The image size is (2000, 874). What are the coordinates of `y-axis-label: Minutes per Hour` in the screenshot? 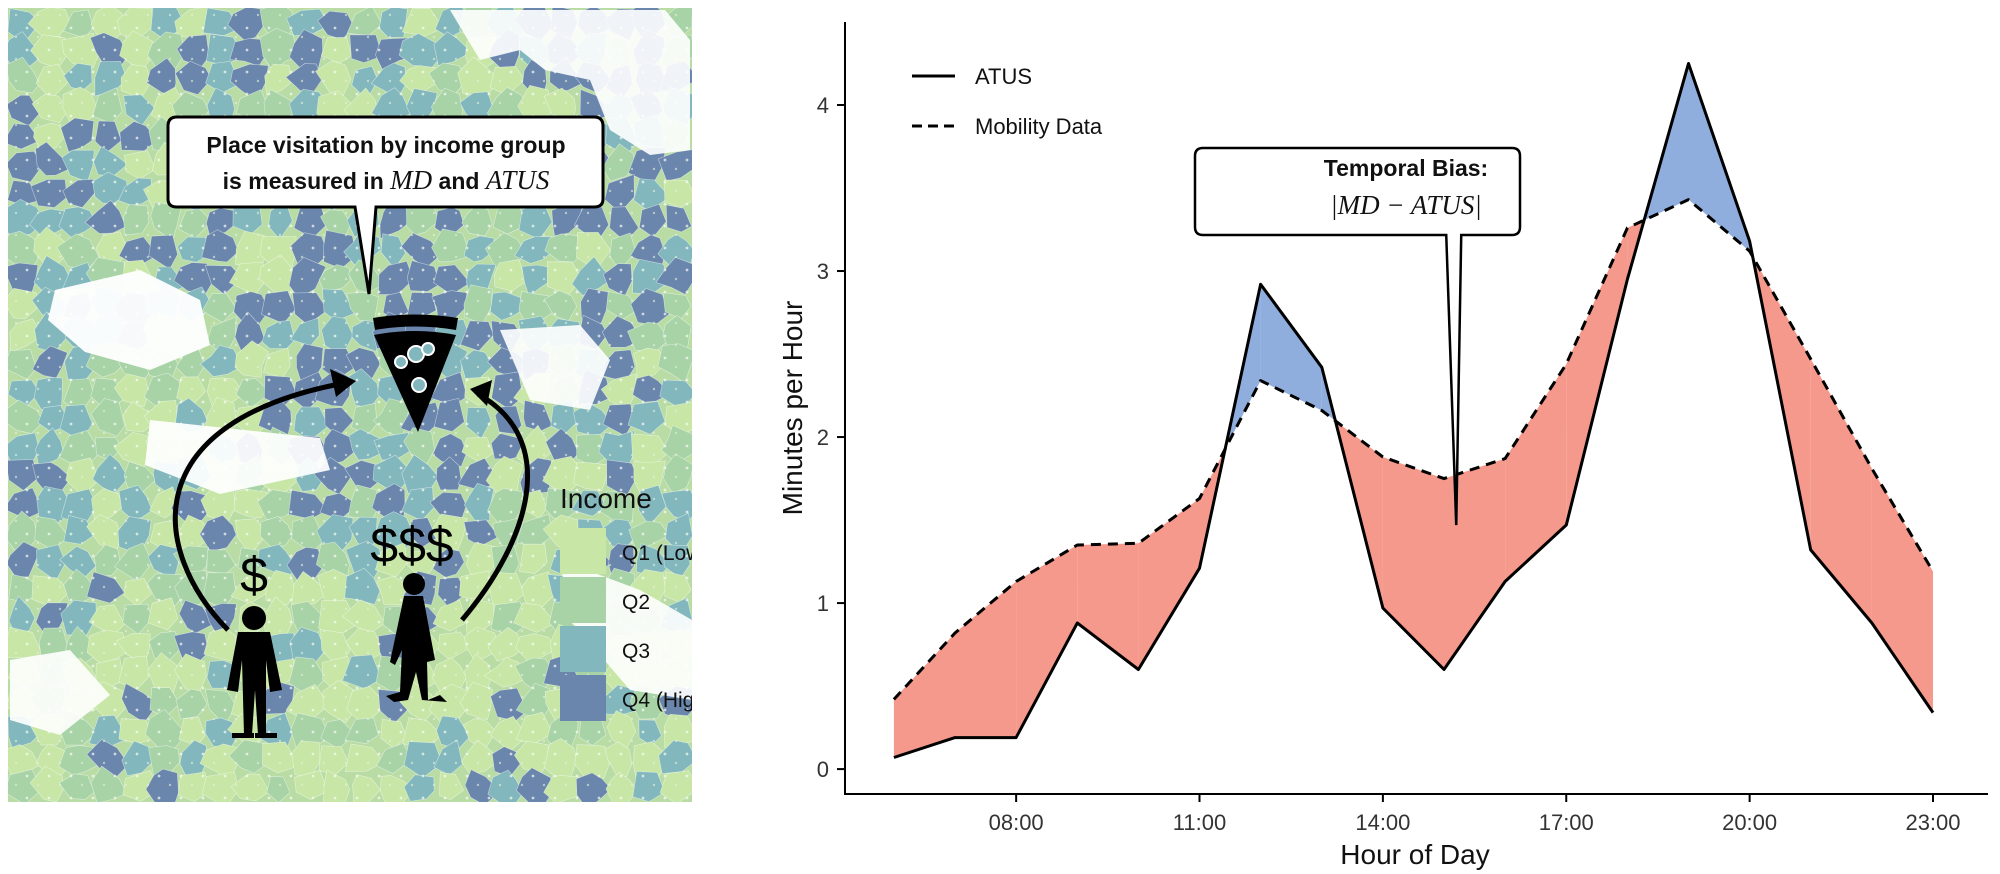 It's located at (792, 408).